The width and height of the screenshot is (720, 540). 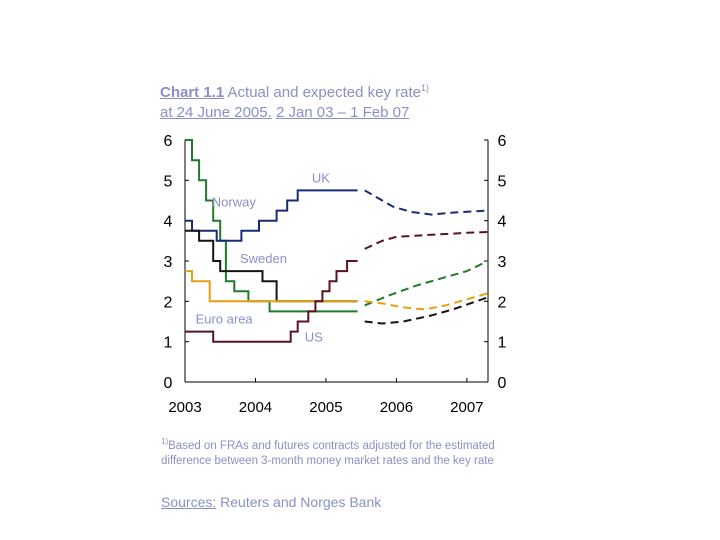 What do you see at coordinates (168, 343) in the screenshot?
I see `y-tick-label-left: 1` at bounding box center [168, 343].